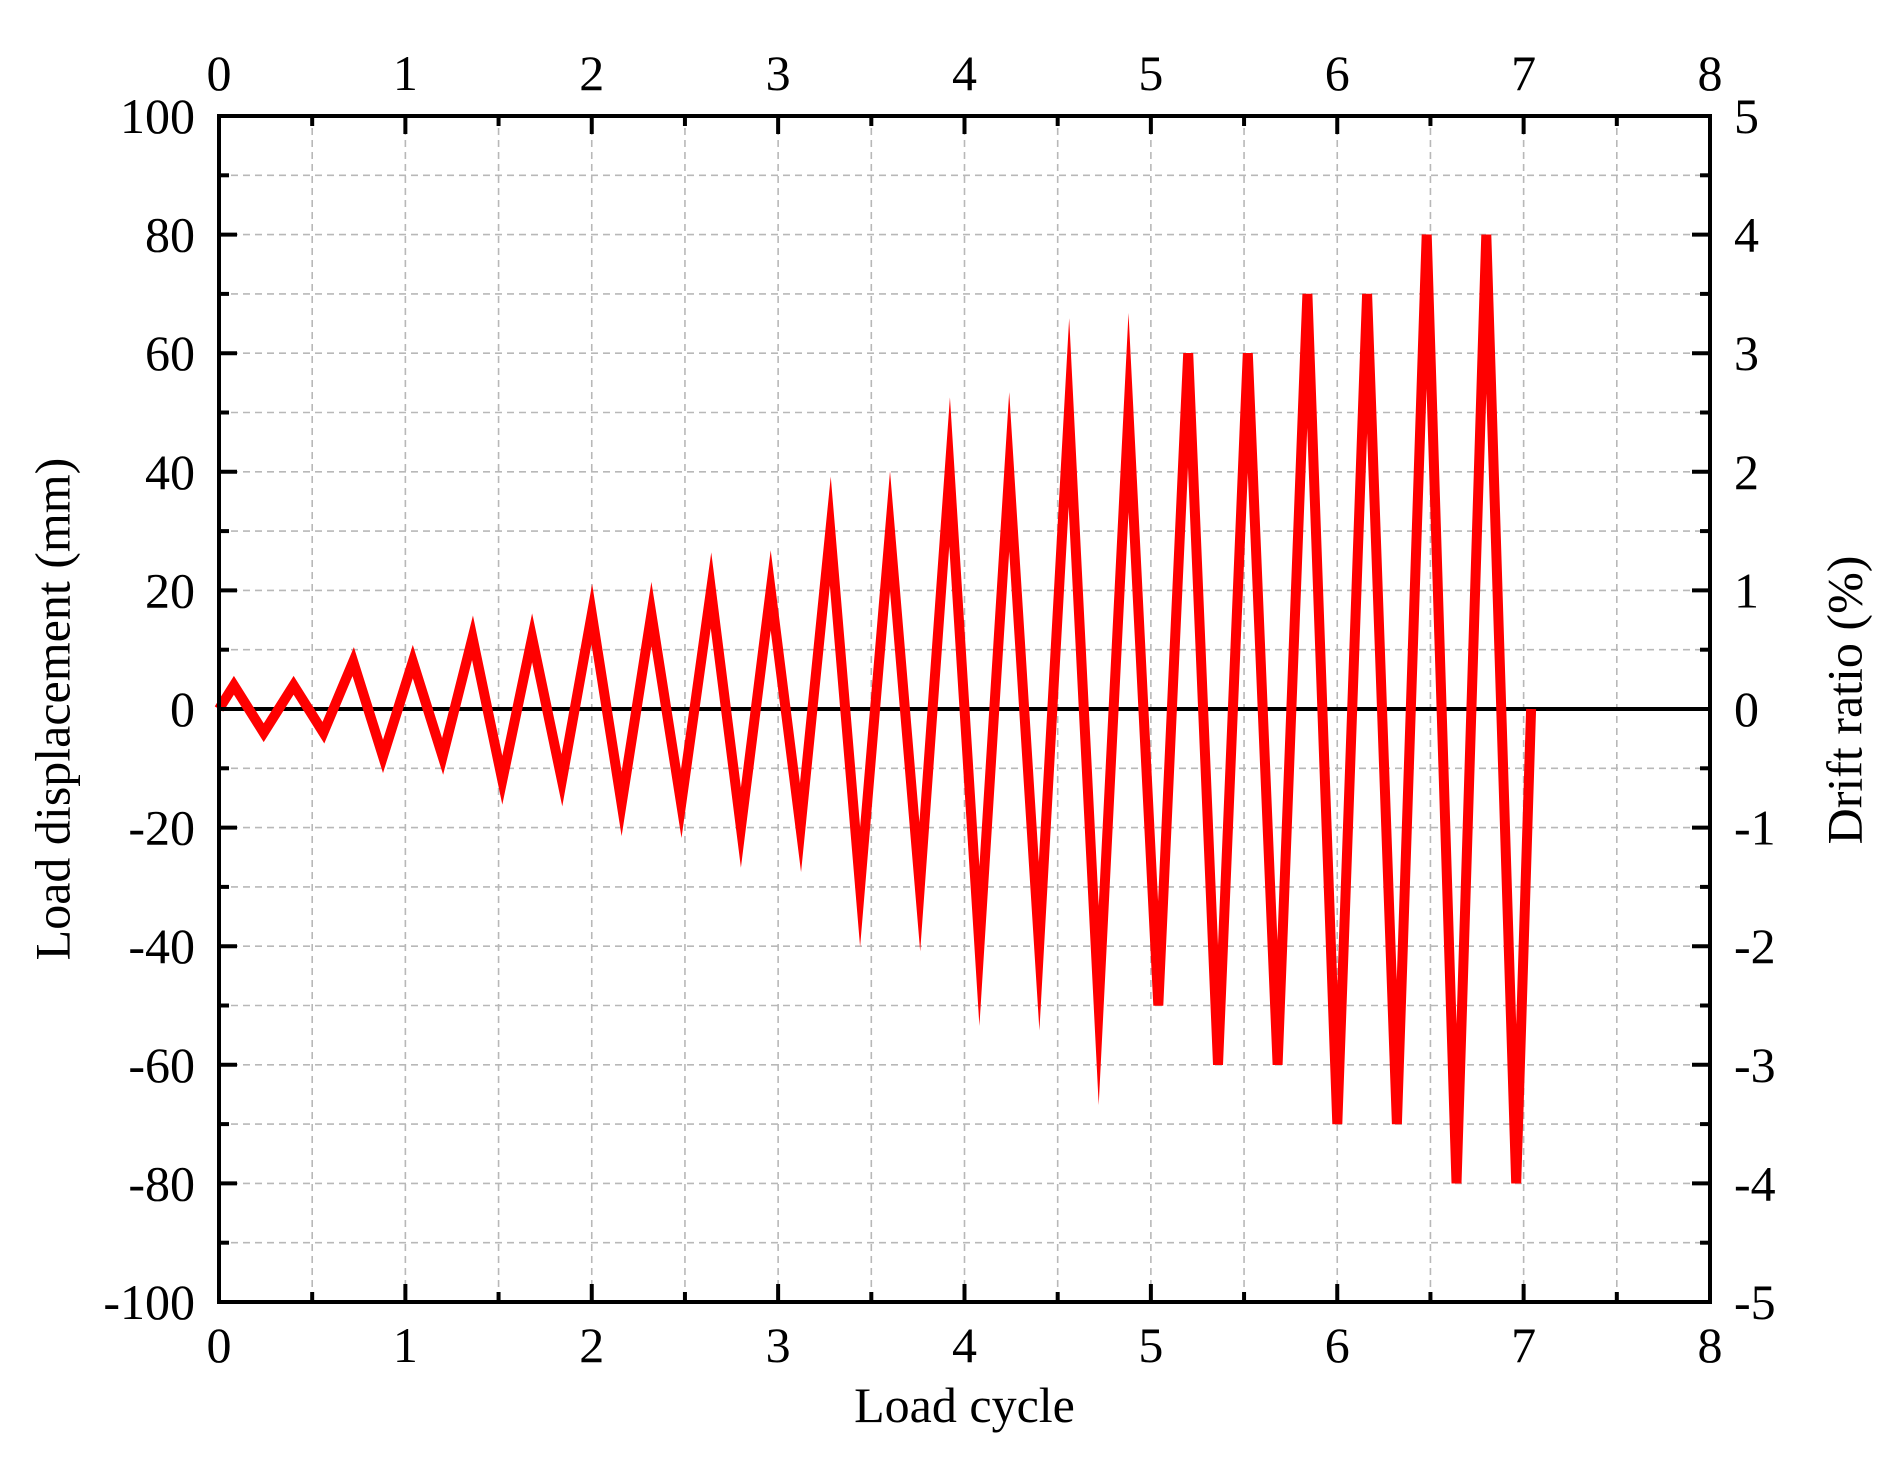 Image resolution: width=1881 pixels, height=1477 pixels. What do you see at coordinates (1710, 1345) in the screenshot?
I see `x-bottom-tick-label: 8` at bounding box center [1710, 1345].